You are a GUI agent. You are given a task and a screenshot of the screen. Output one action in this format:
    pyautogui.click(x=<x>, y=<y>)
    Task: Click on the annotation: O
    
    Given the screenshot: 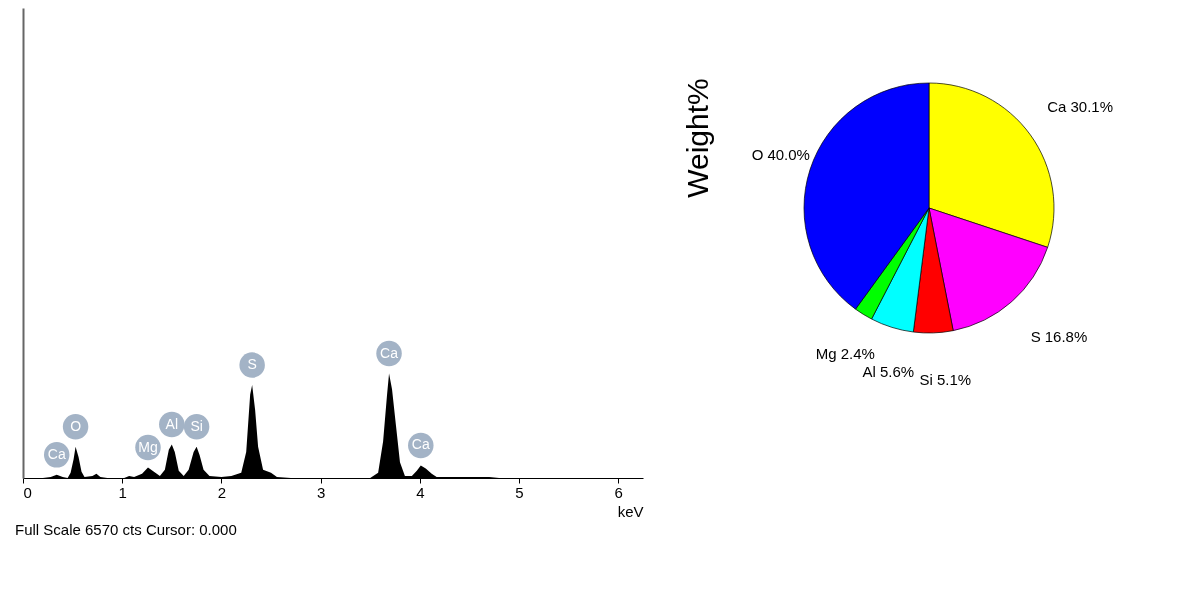 What is the action you would take?
    pyautogui.click(x=76, y=425)
    